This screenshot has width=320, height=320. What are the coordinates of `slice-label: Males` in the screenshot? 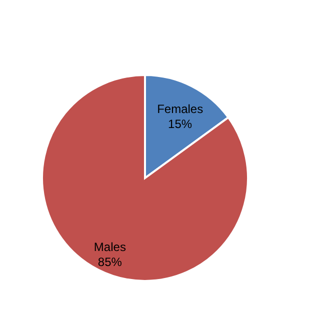 It's located at (110, 247).